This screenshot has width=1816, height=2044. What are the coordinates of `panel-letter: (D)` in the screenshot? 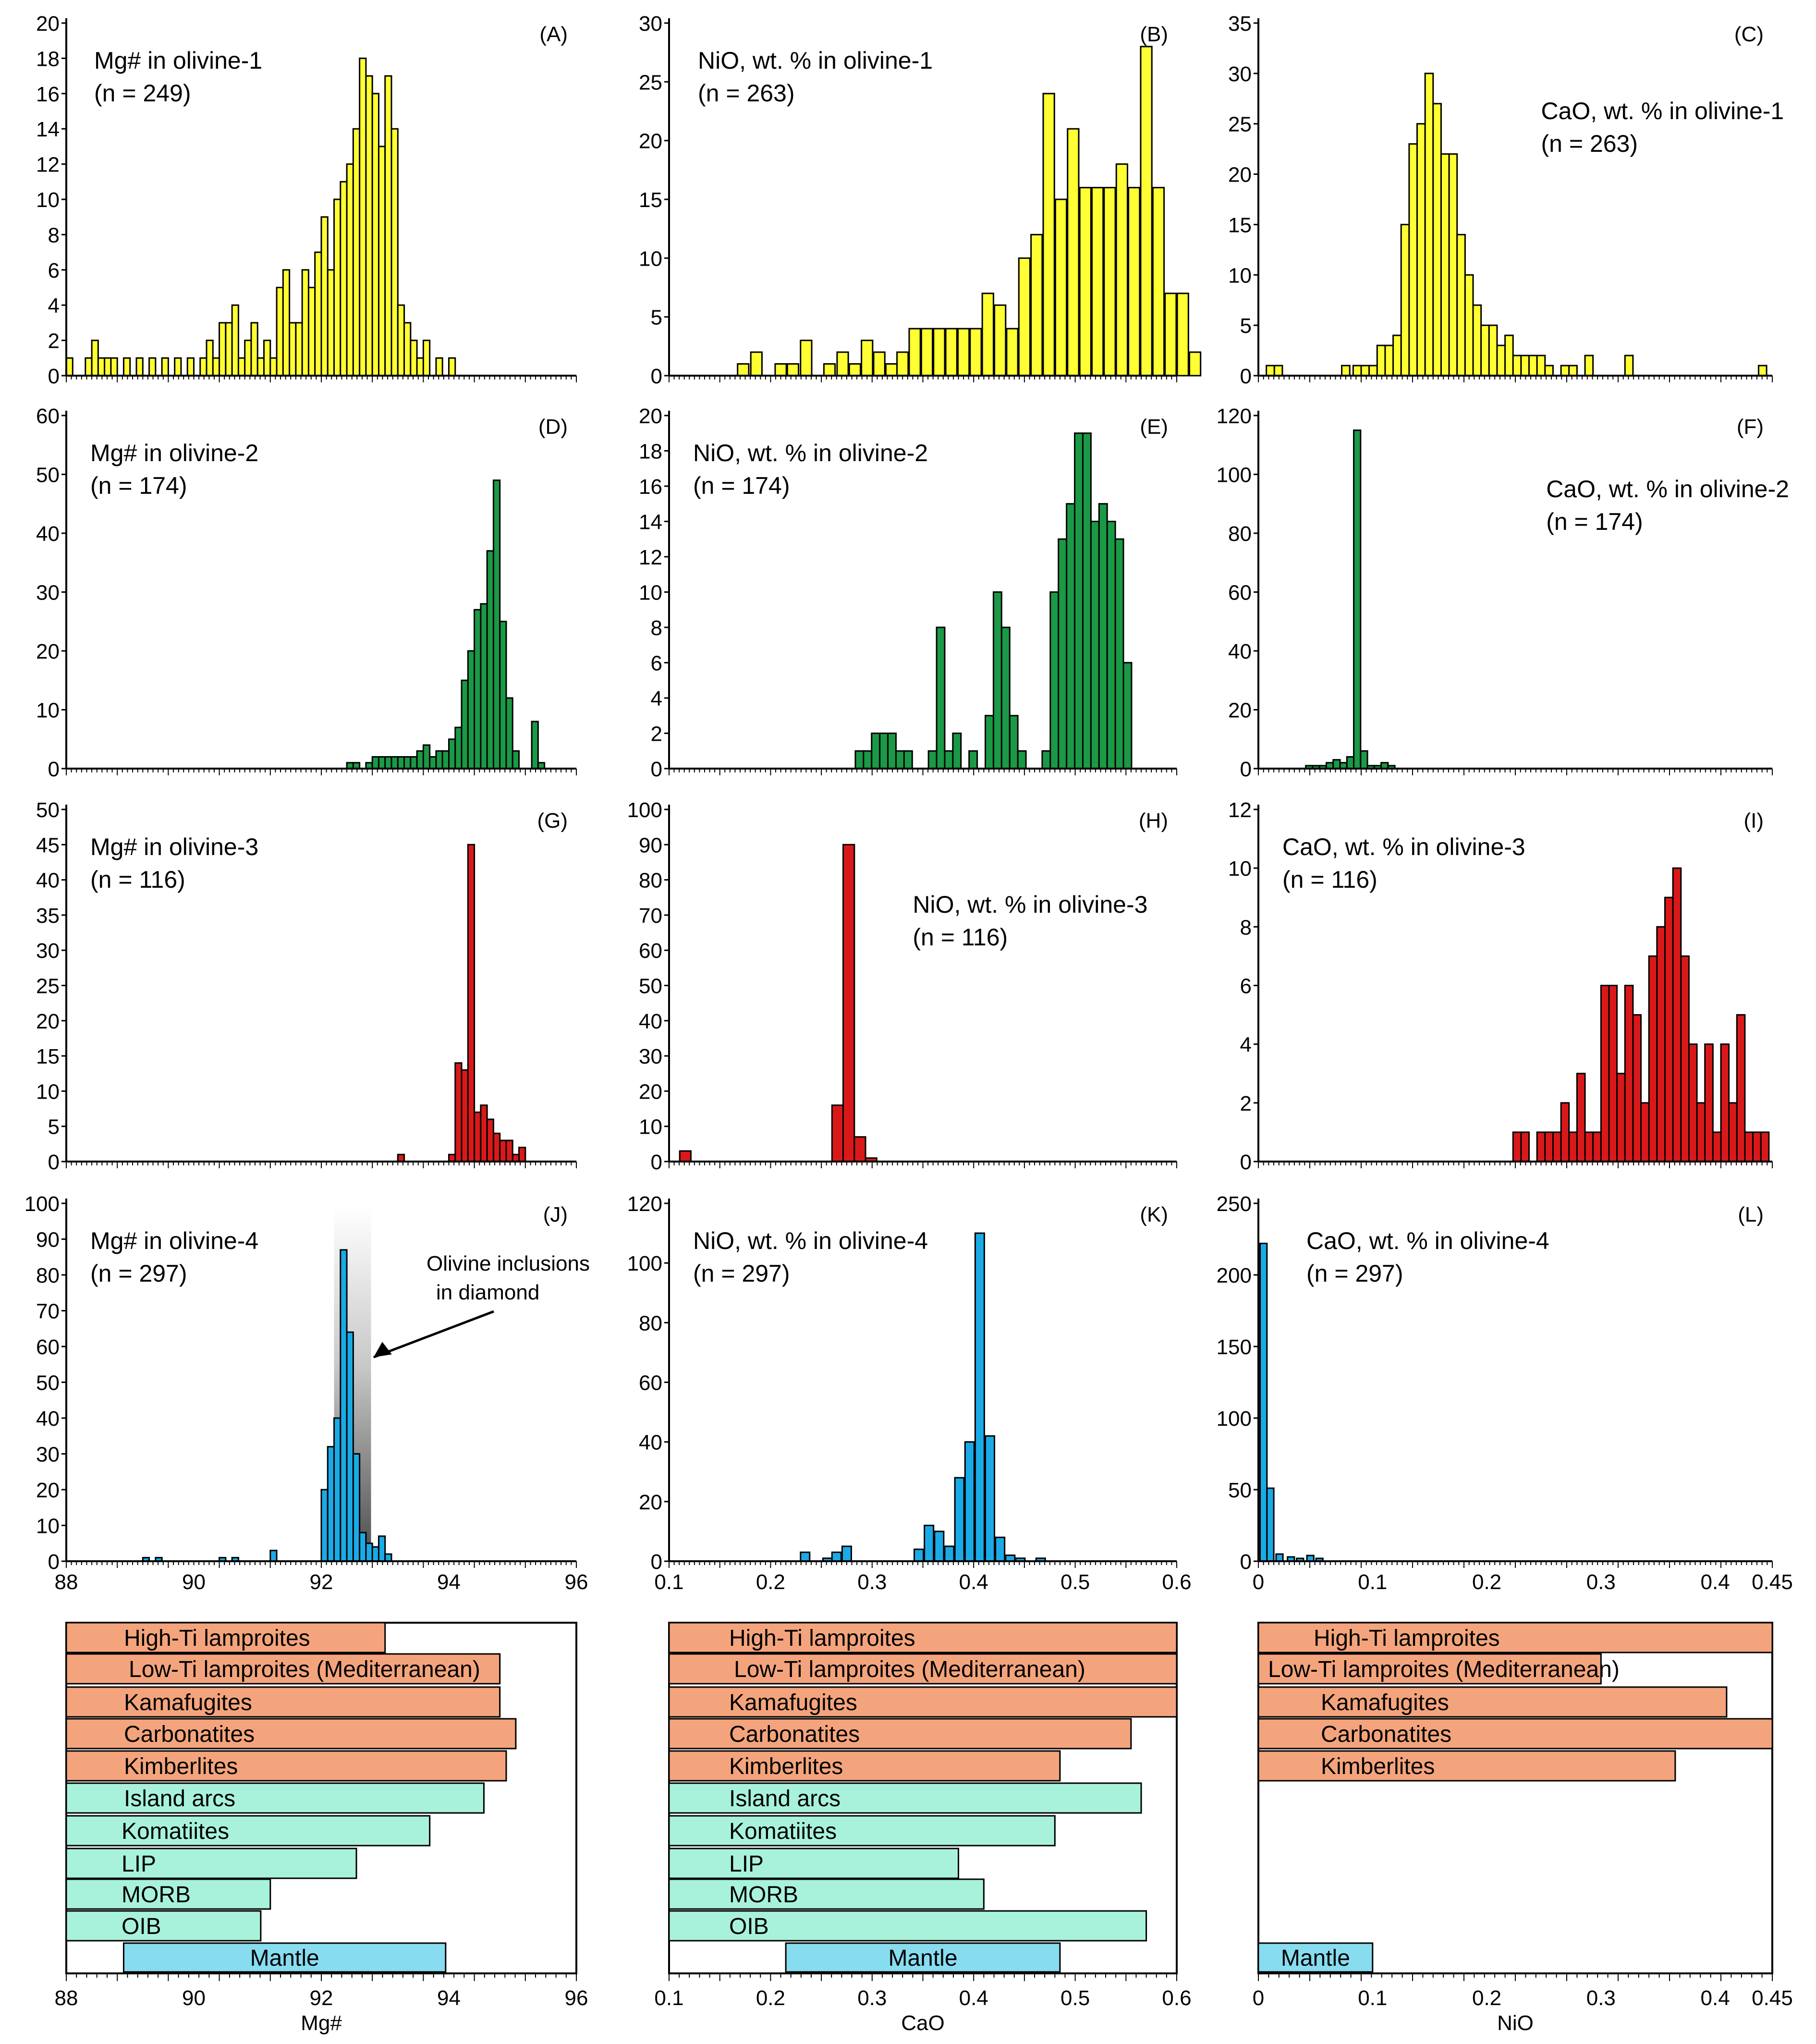 It's located at (553, 427).